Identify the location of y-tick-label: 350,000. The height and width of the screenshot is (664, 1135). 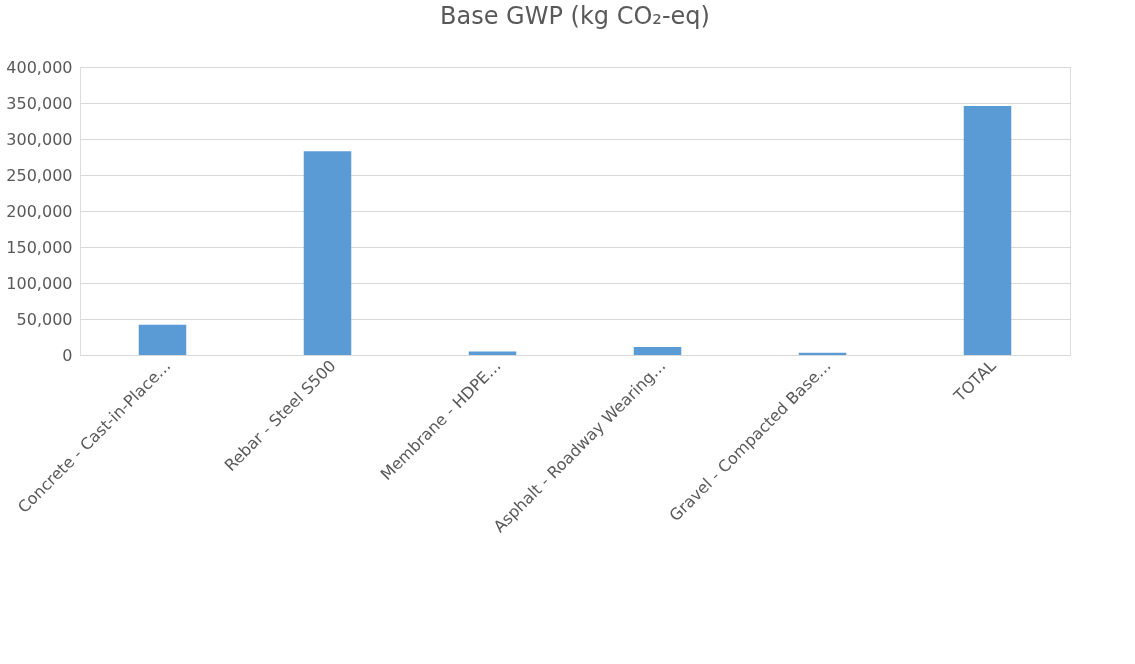
(39, 103).